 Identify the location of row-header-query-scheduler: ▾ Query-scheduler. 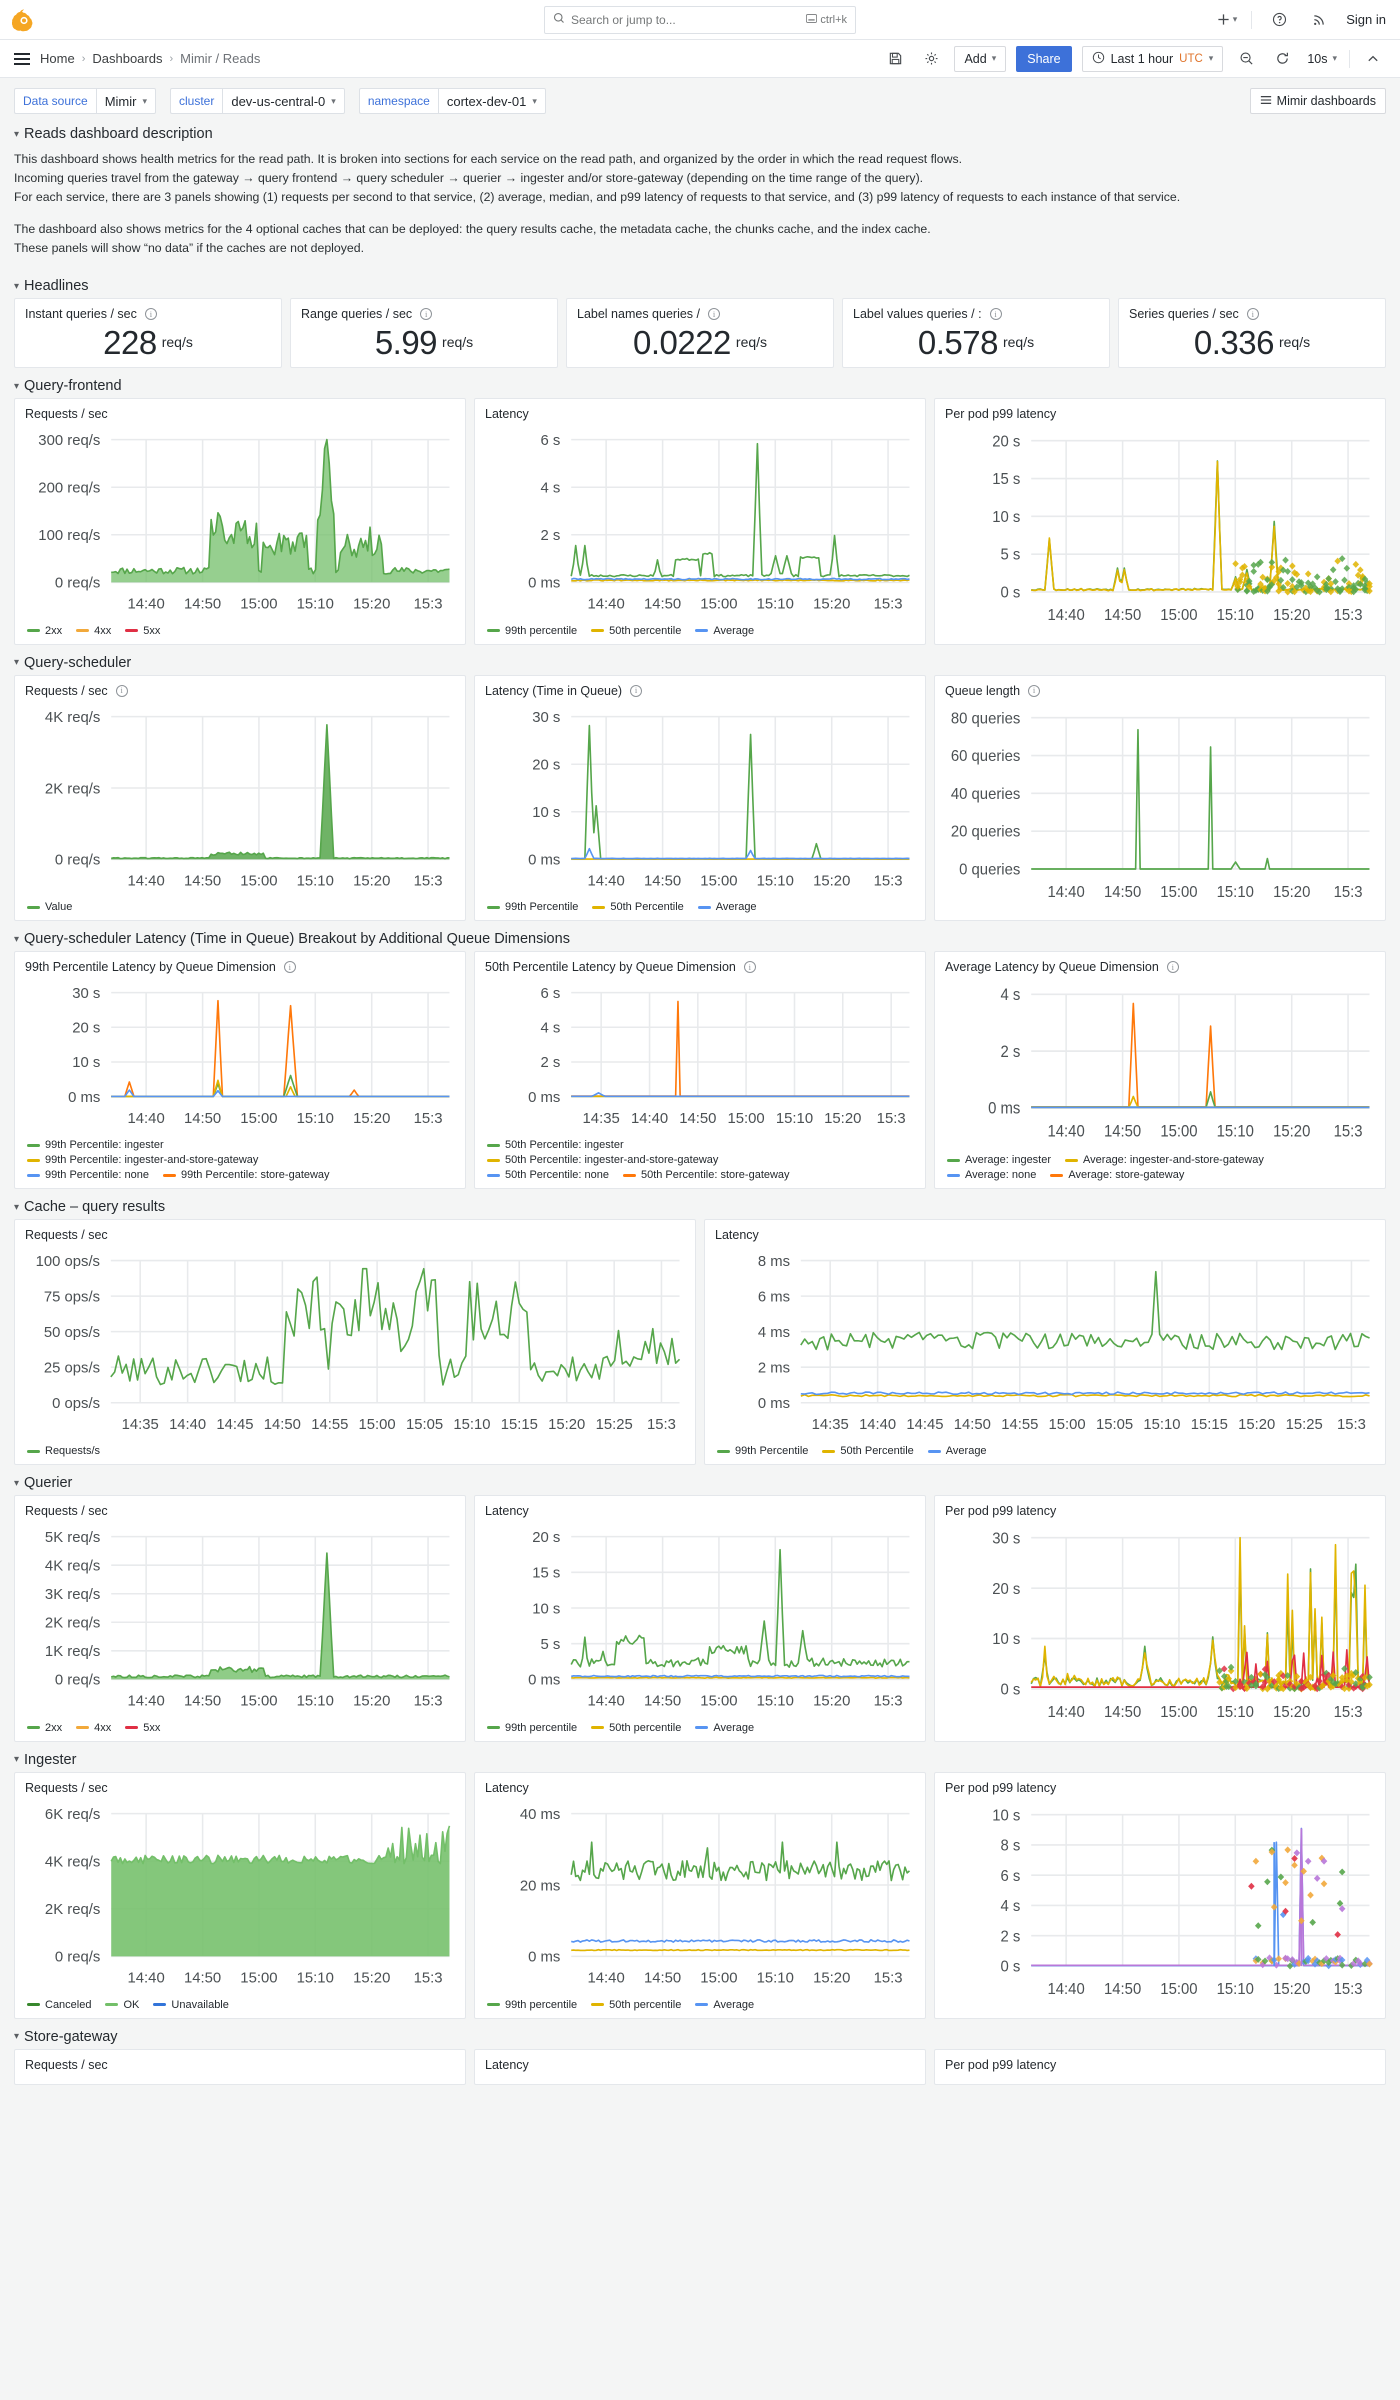
(700, 662).